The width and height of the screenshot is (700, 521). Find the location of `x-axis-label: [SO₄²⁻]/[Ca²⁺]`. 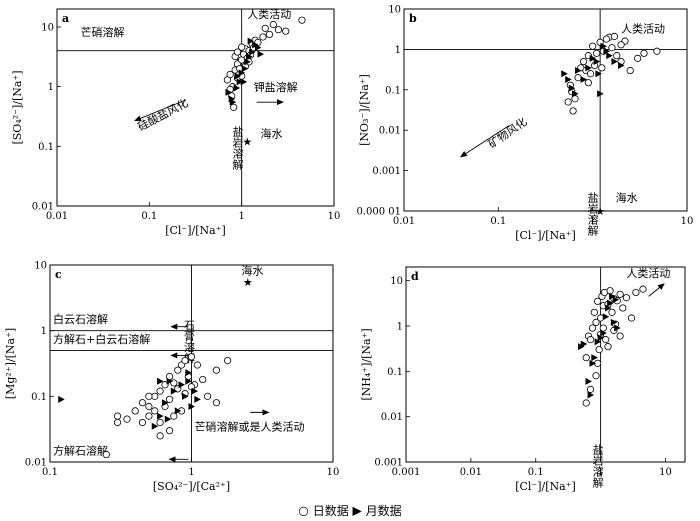

x-axis-label: [SO₄²⁻]/[Ca²⁺] is located at coordinates (191, 486).